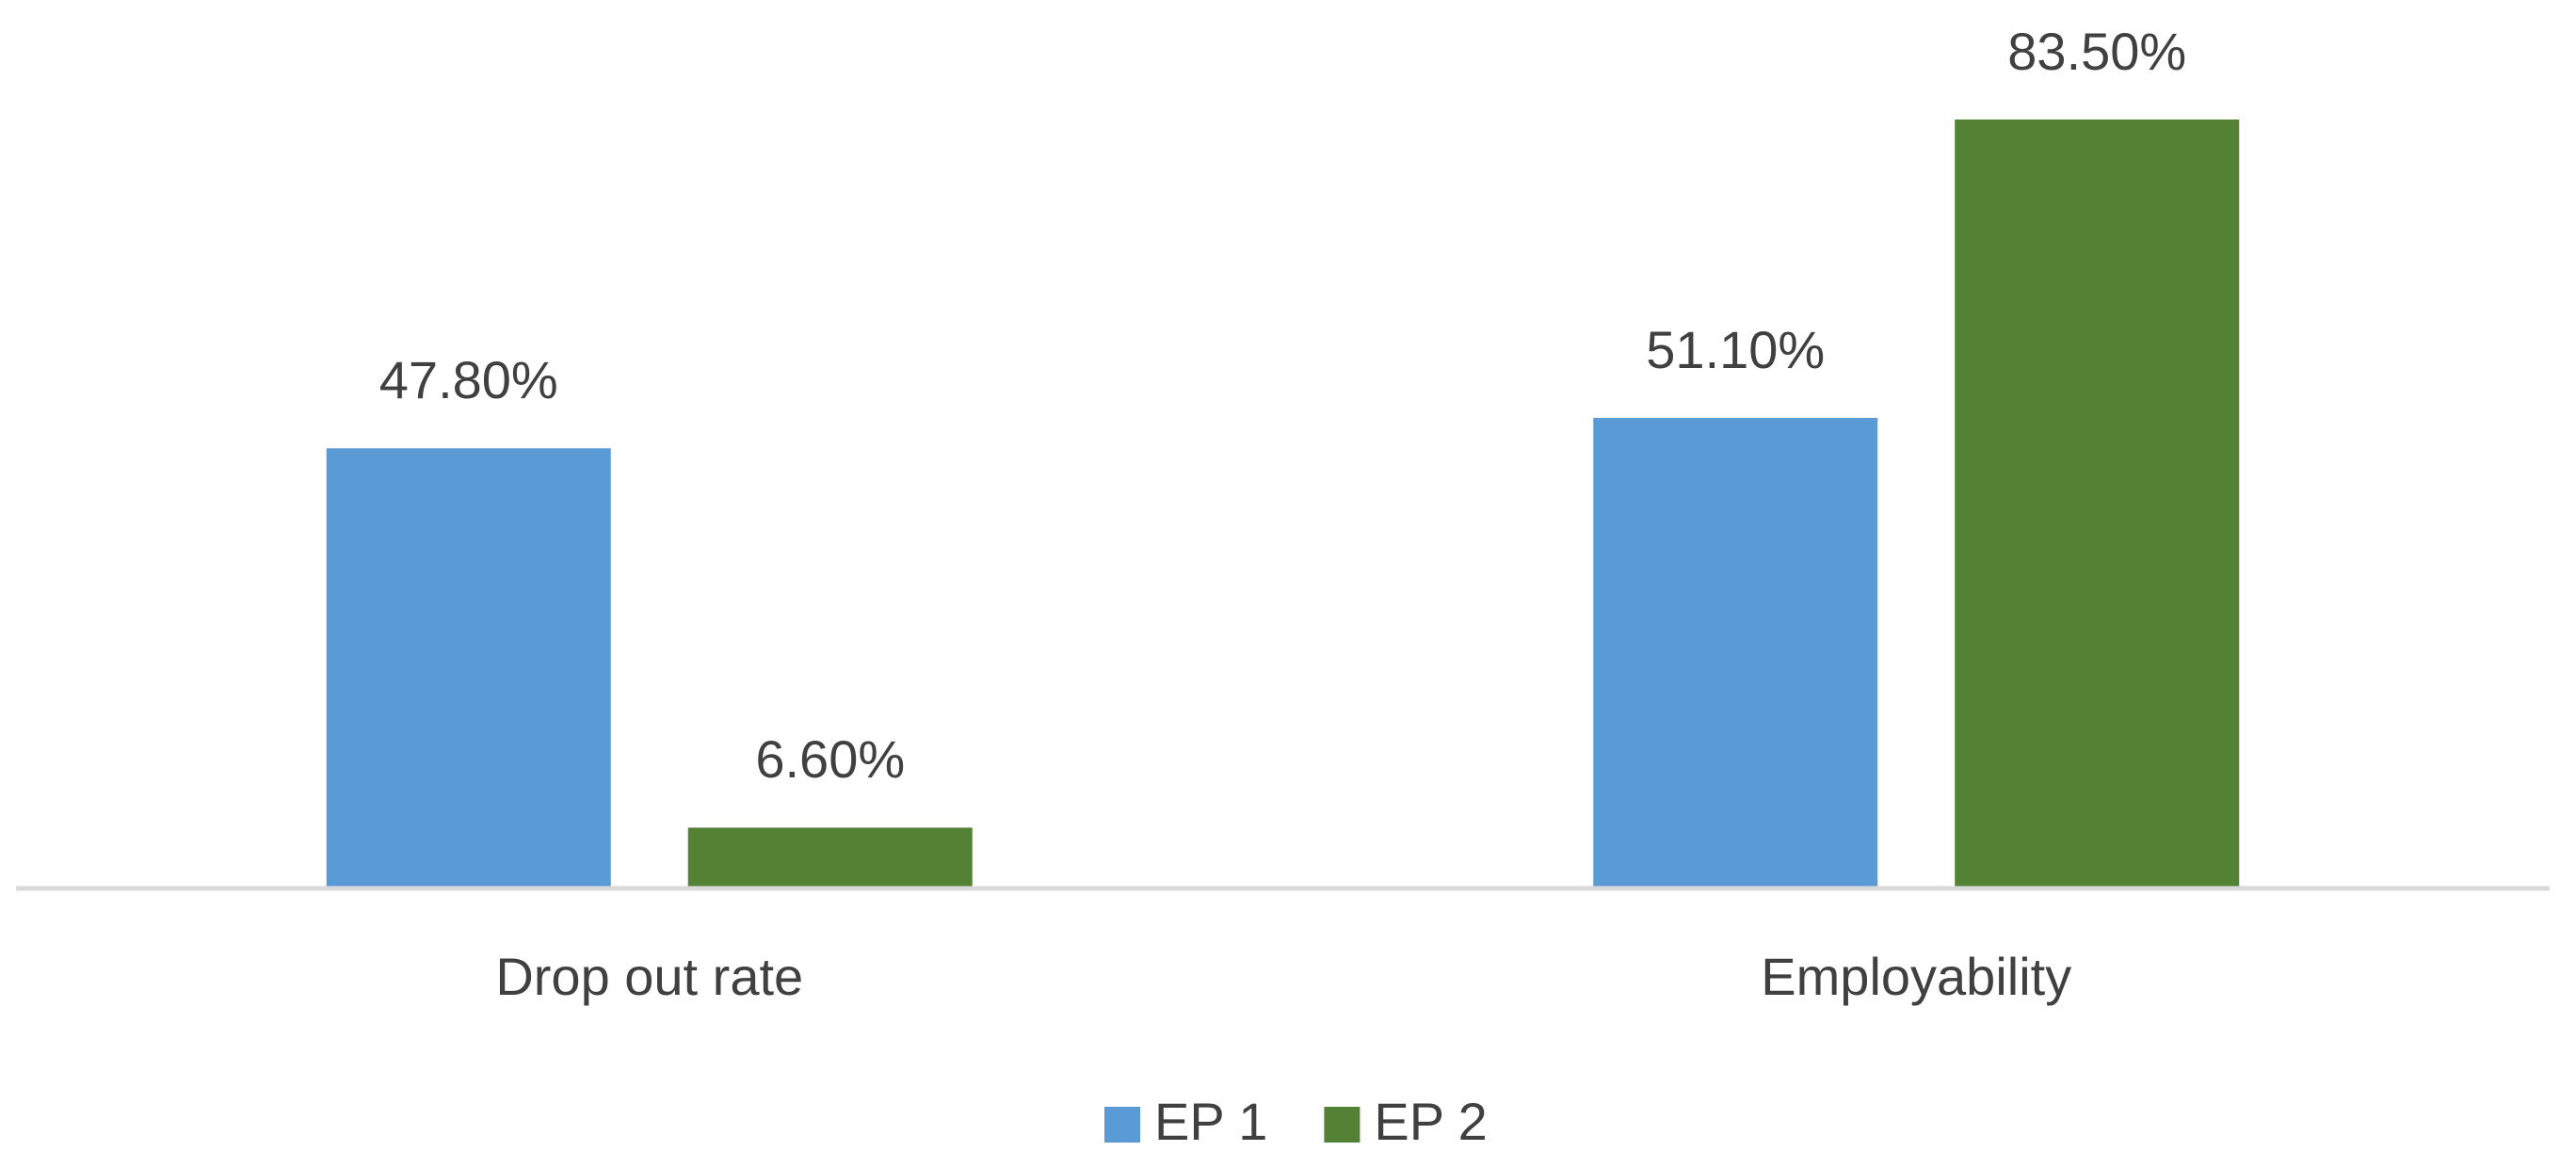  I want to click on value-label: 51.10%, so click(1735, 349).